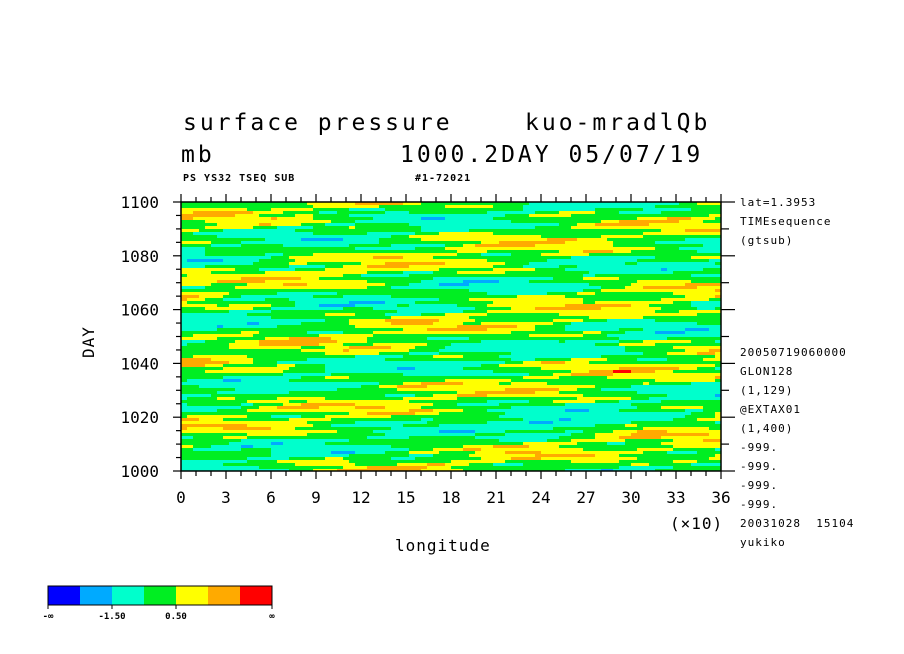 The height and width of the screenshot is (654, 904). What do you see at coordinates (176, 617) in the screenshot?
I see `colorbar-label: 0.50` at bounding box center [176, 617].